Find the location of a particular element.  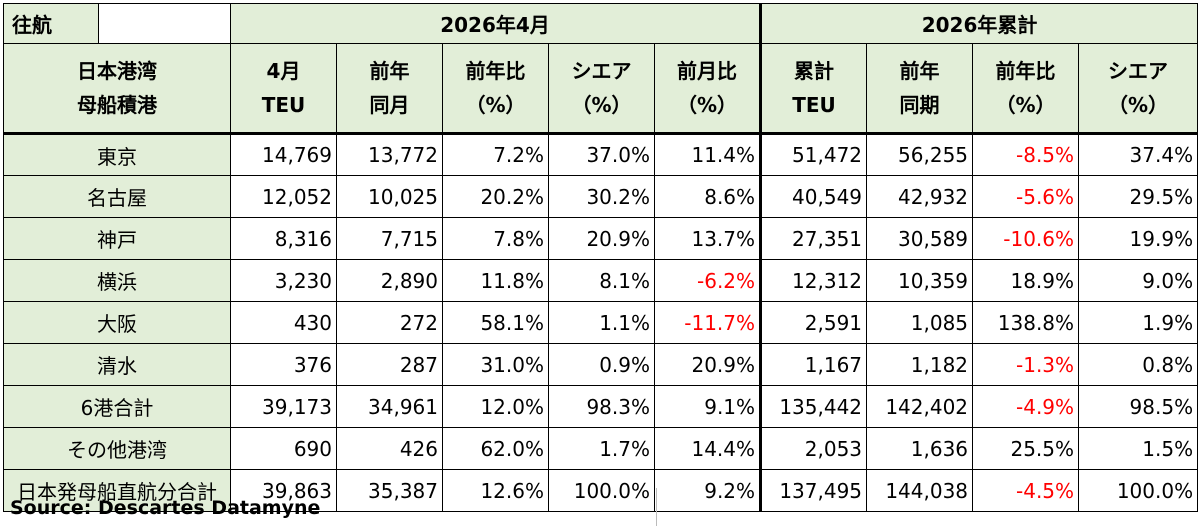

yoy-cell: 12.6% is located at coordinates (495, 490).